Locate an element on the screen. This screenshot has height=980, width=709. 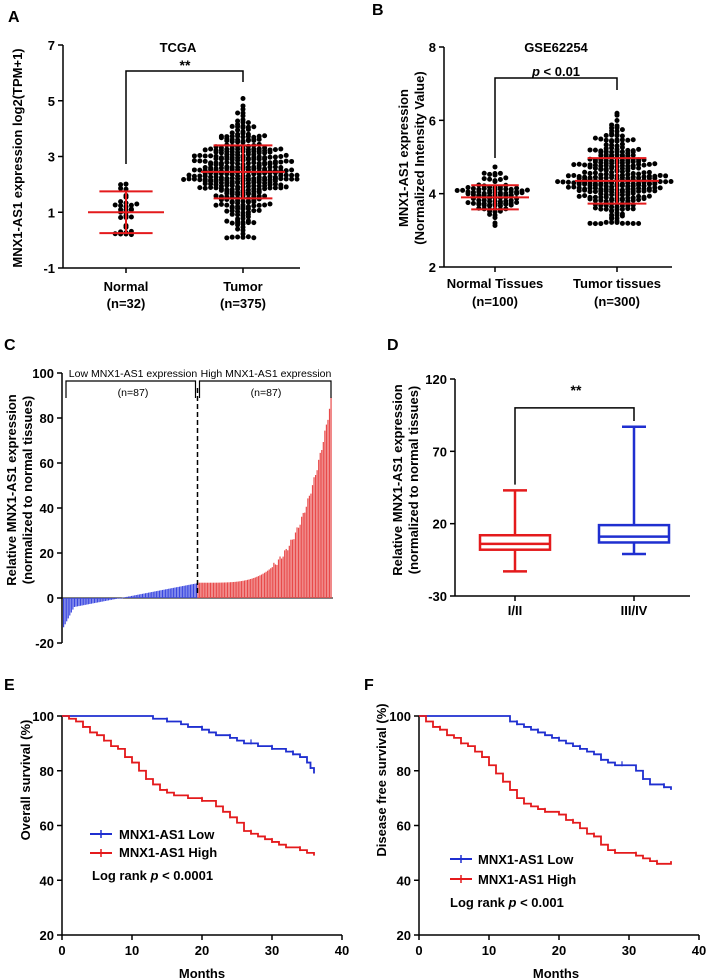
x-tick-label-E-3: 30 is located at coordinates (272, 950).